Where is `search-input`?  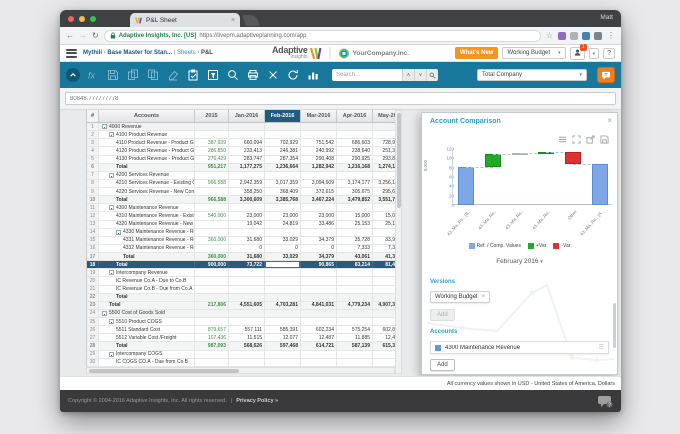 search-input is located at coordinates (367, 75).